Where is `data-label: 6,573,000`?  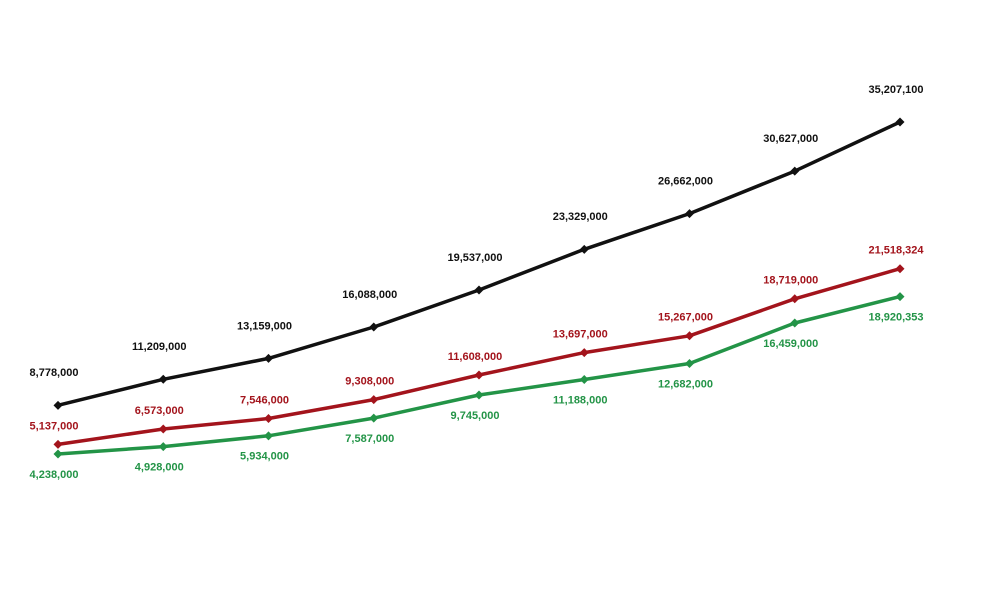
data-label: 6,573,000 is located at coordinates (159, 411).